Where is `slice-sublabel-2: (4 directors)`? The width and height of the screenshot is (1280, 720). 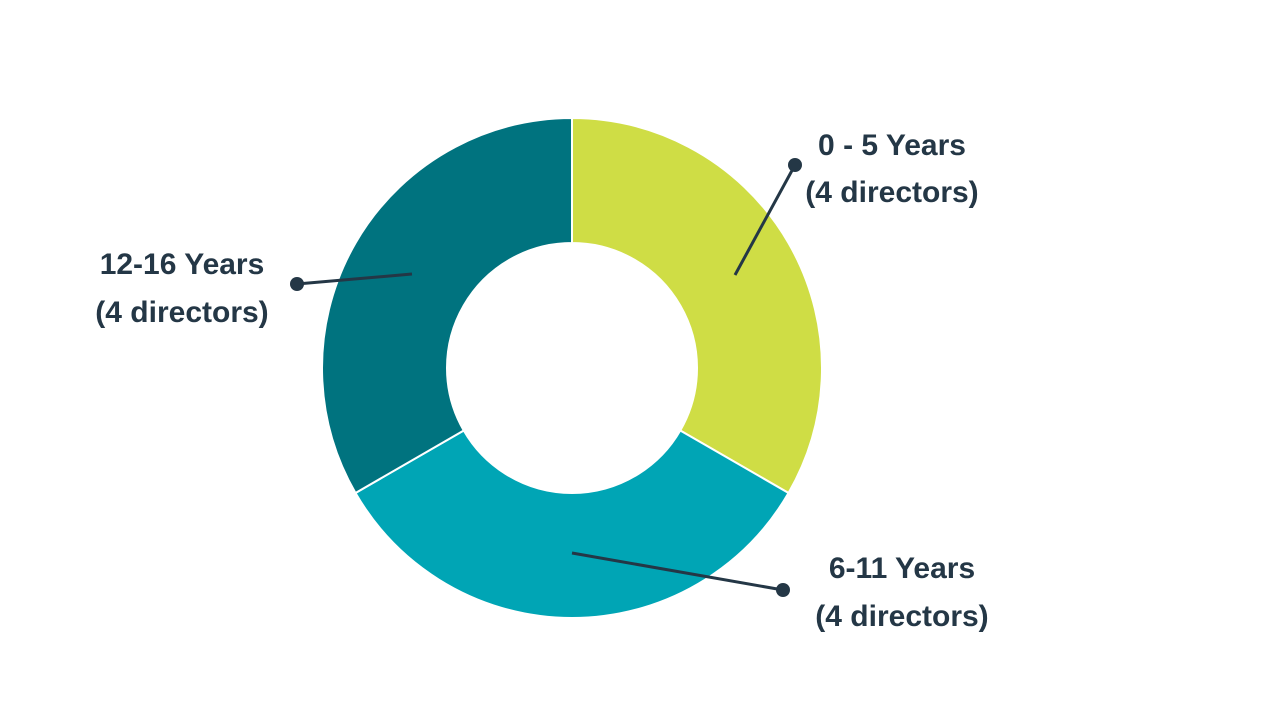
slice-sublabel-2: (4 directors) is located at coordinates (181, 312).